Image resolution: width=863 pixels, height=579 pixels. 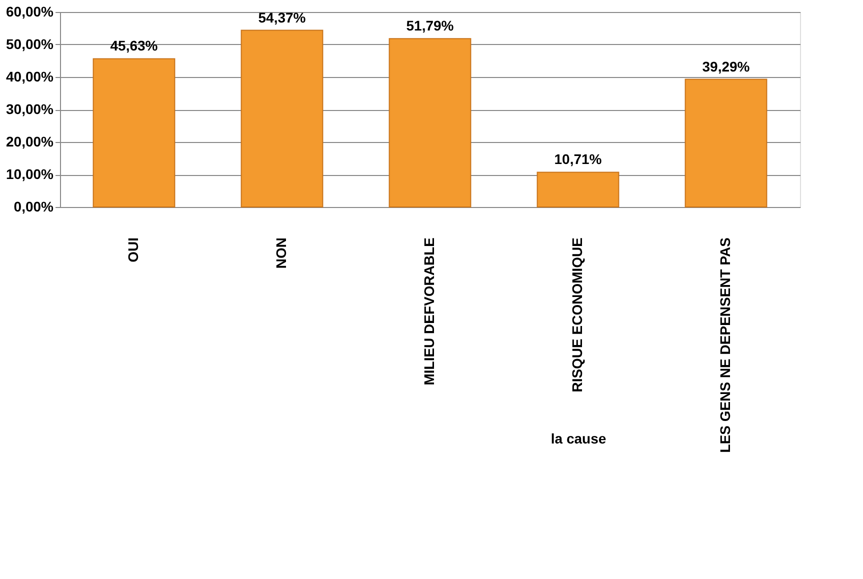 I want to click on x-tick-label: RISQUE ECONOMIQUE, so click(x=577, y=315).